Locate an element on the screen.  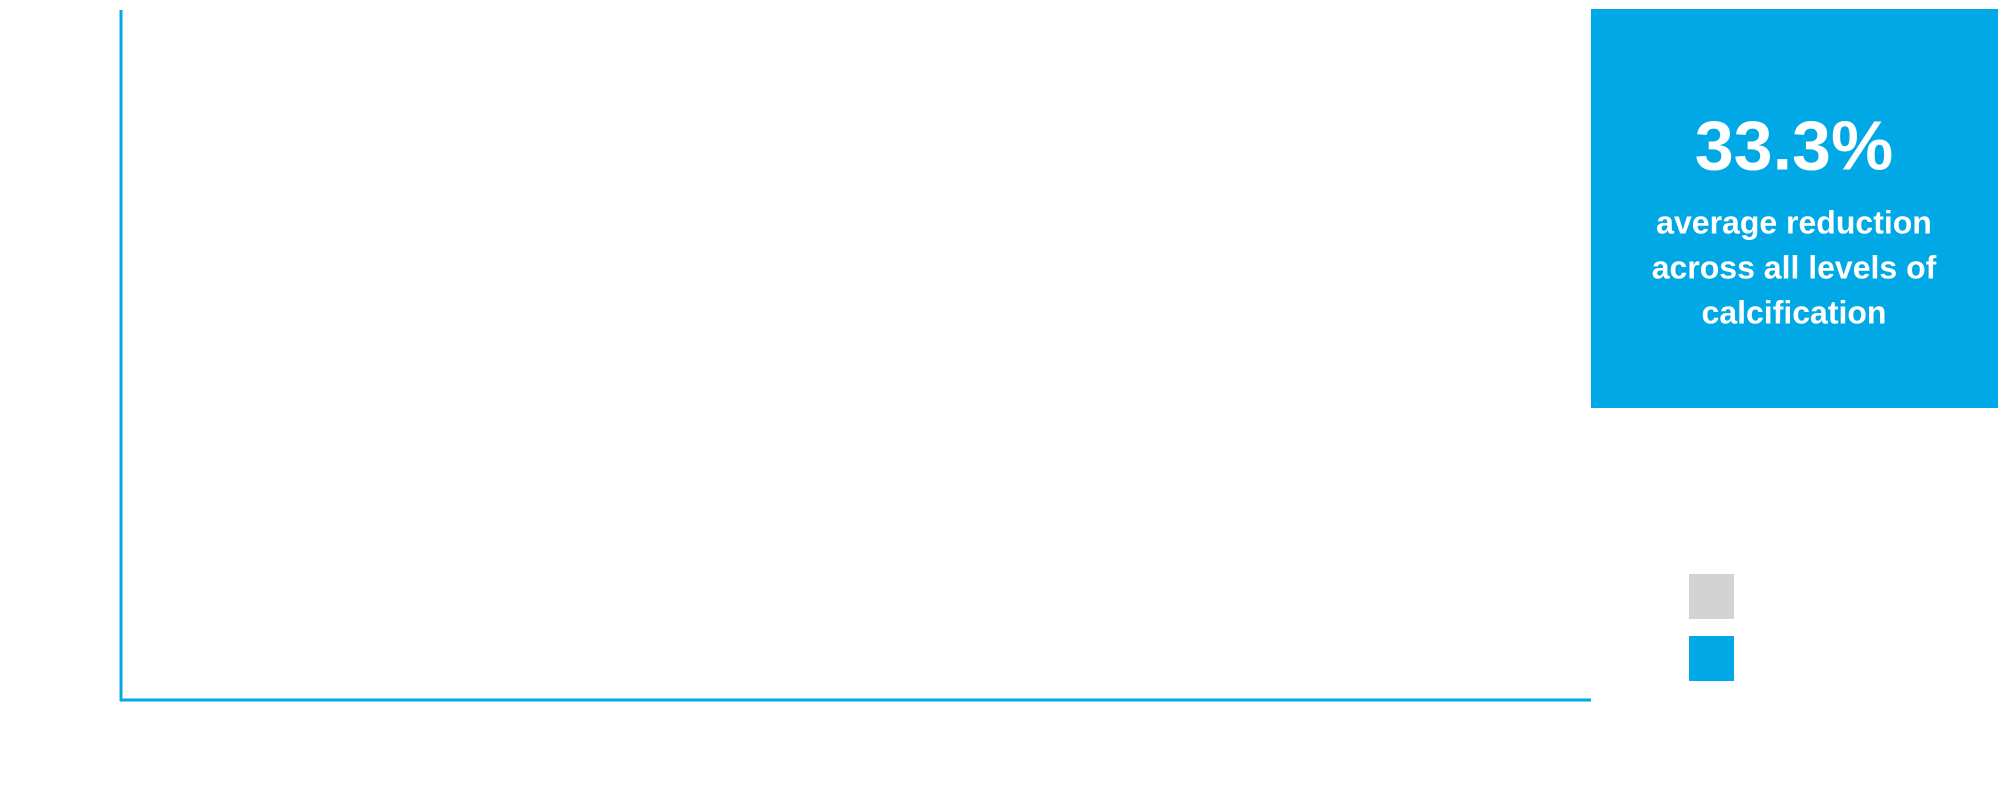
callout-box is located at coordinates (1794, 208).